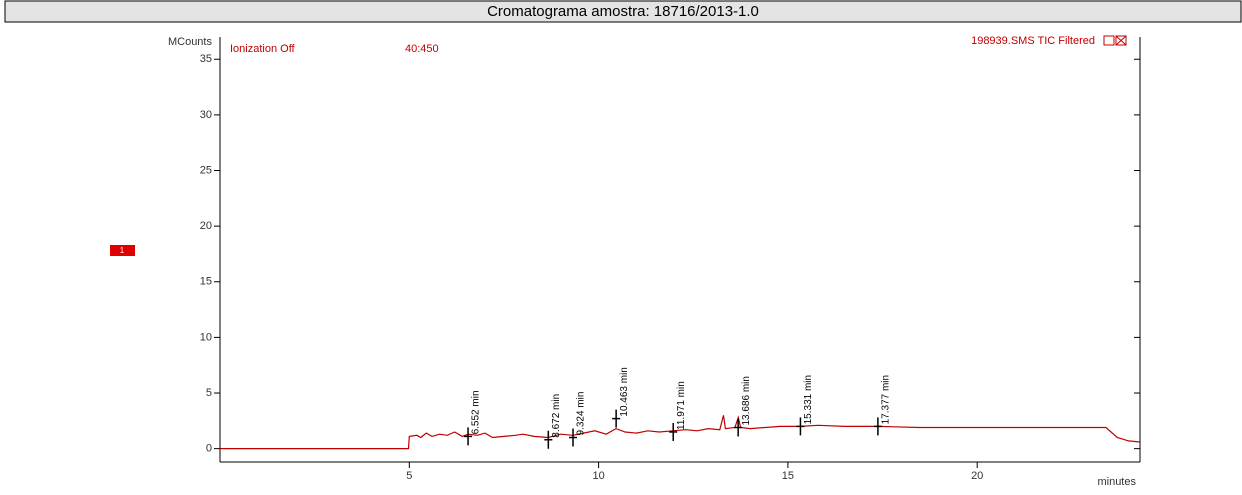 The image size is (1242, 495). Describe the element at coordinates (476, 412) in the screenshot. I see `peak-label: 6.552 min` at that location.